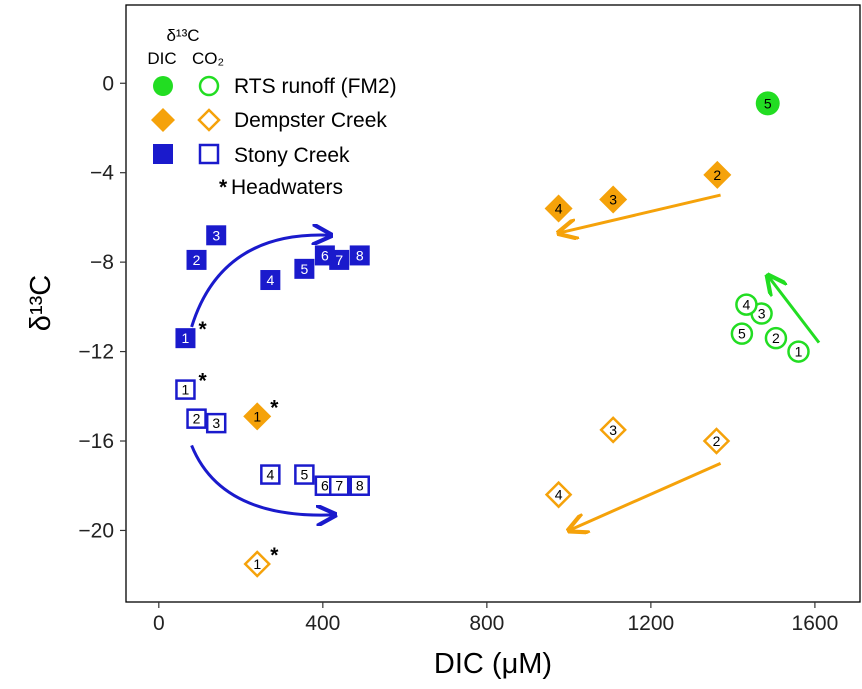 The height and width of the screenshot is (689, 862). I want to click on point-label: 6, so click(325, 255).